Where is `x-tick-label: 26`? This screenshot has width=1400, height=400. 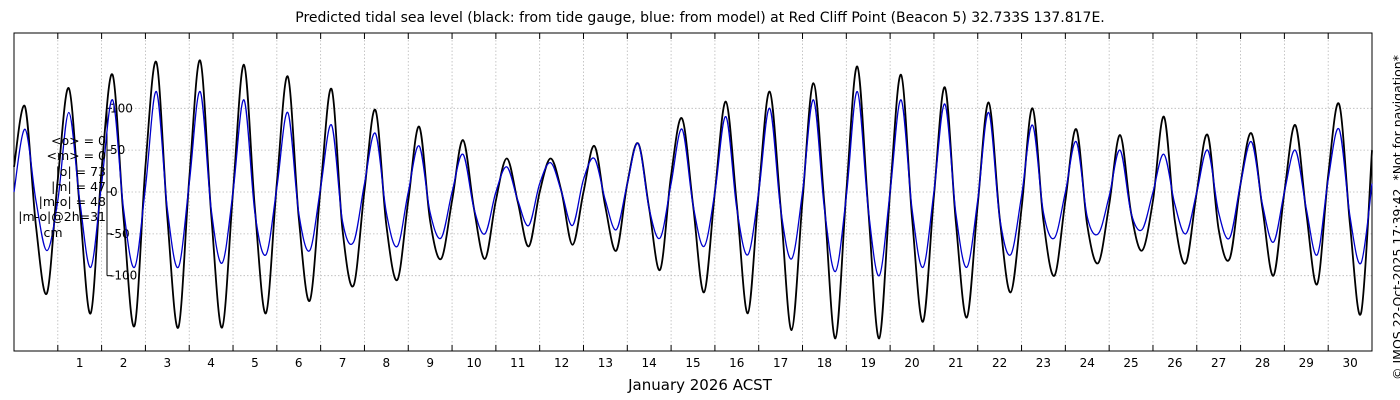 x-tick-label: 26 is located at coordinates (1174, 363).